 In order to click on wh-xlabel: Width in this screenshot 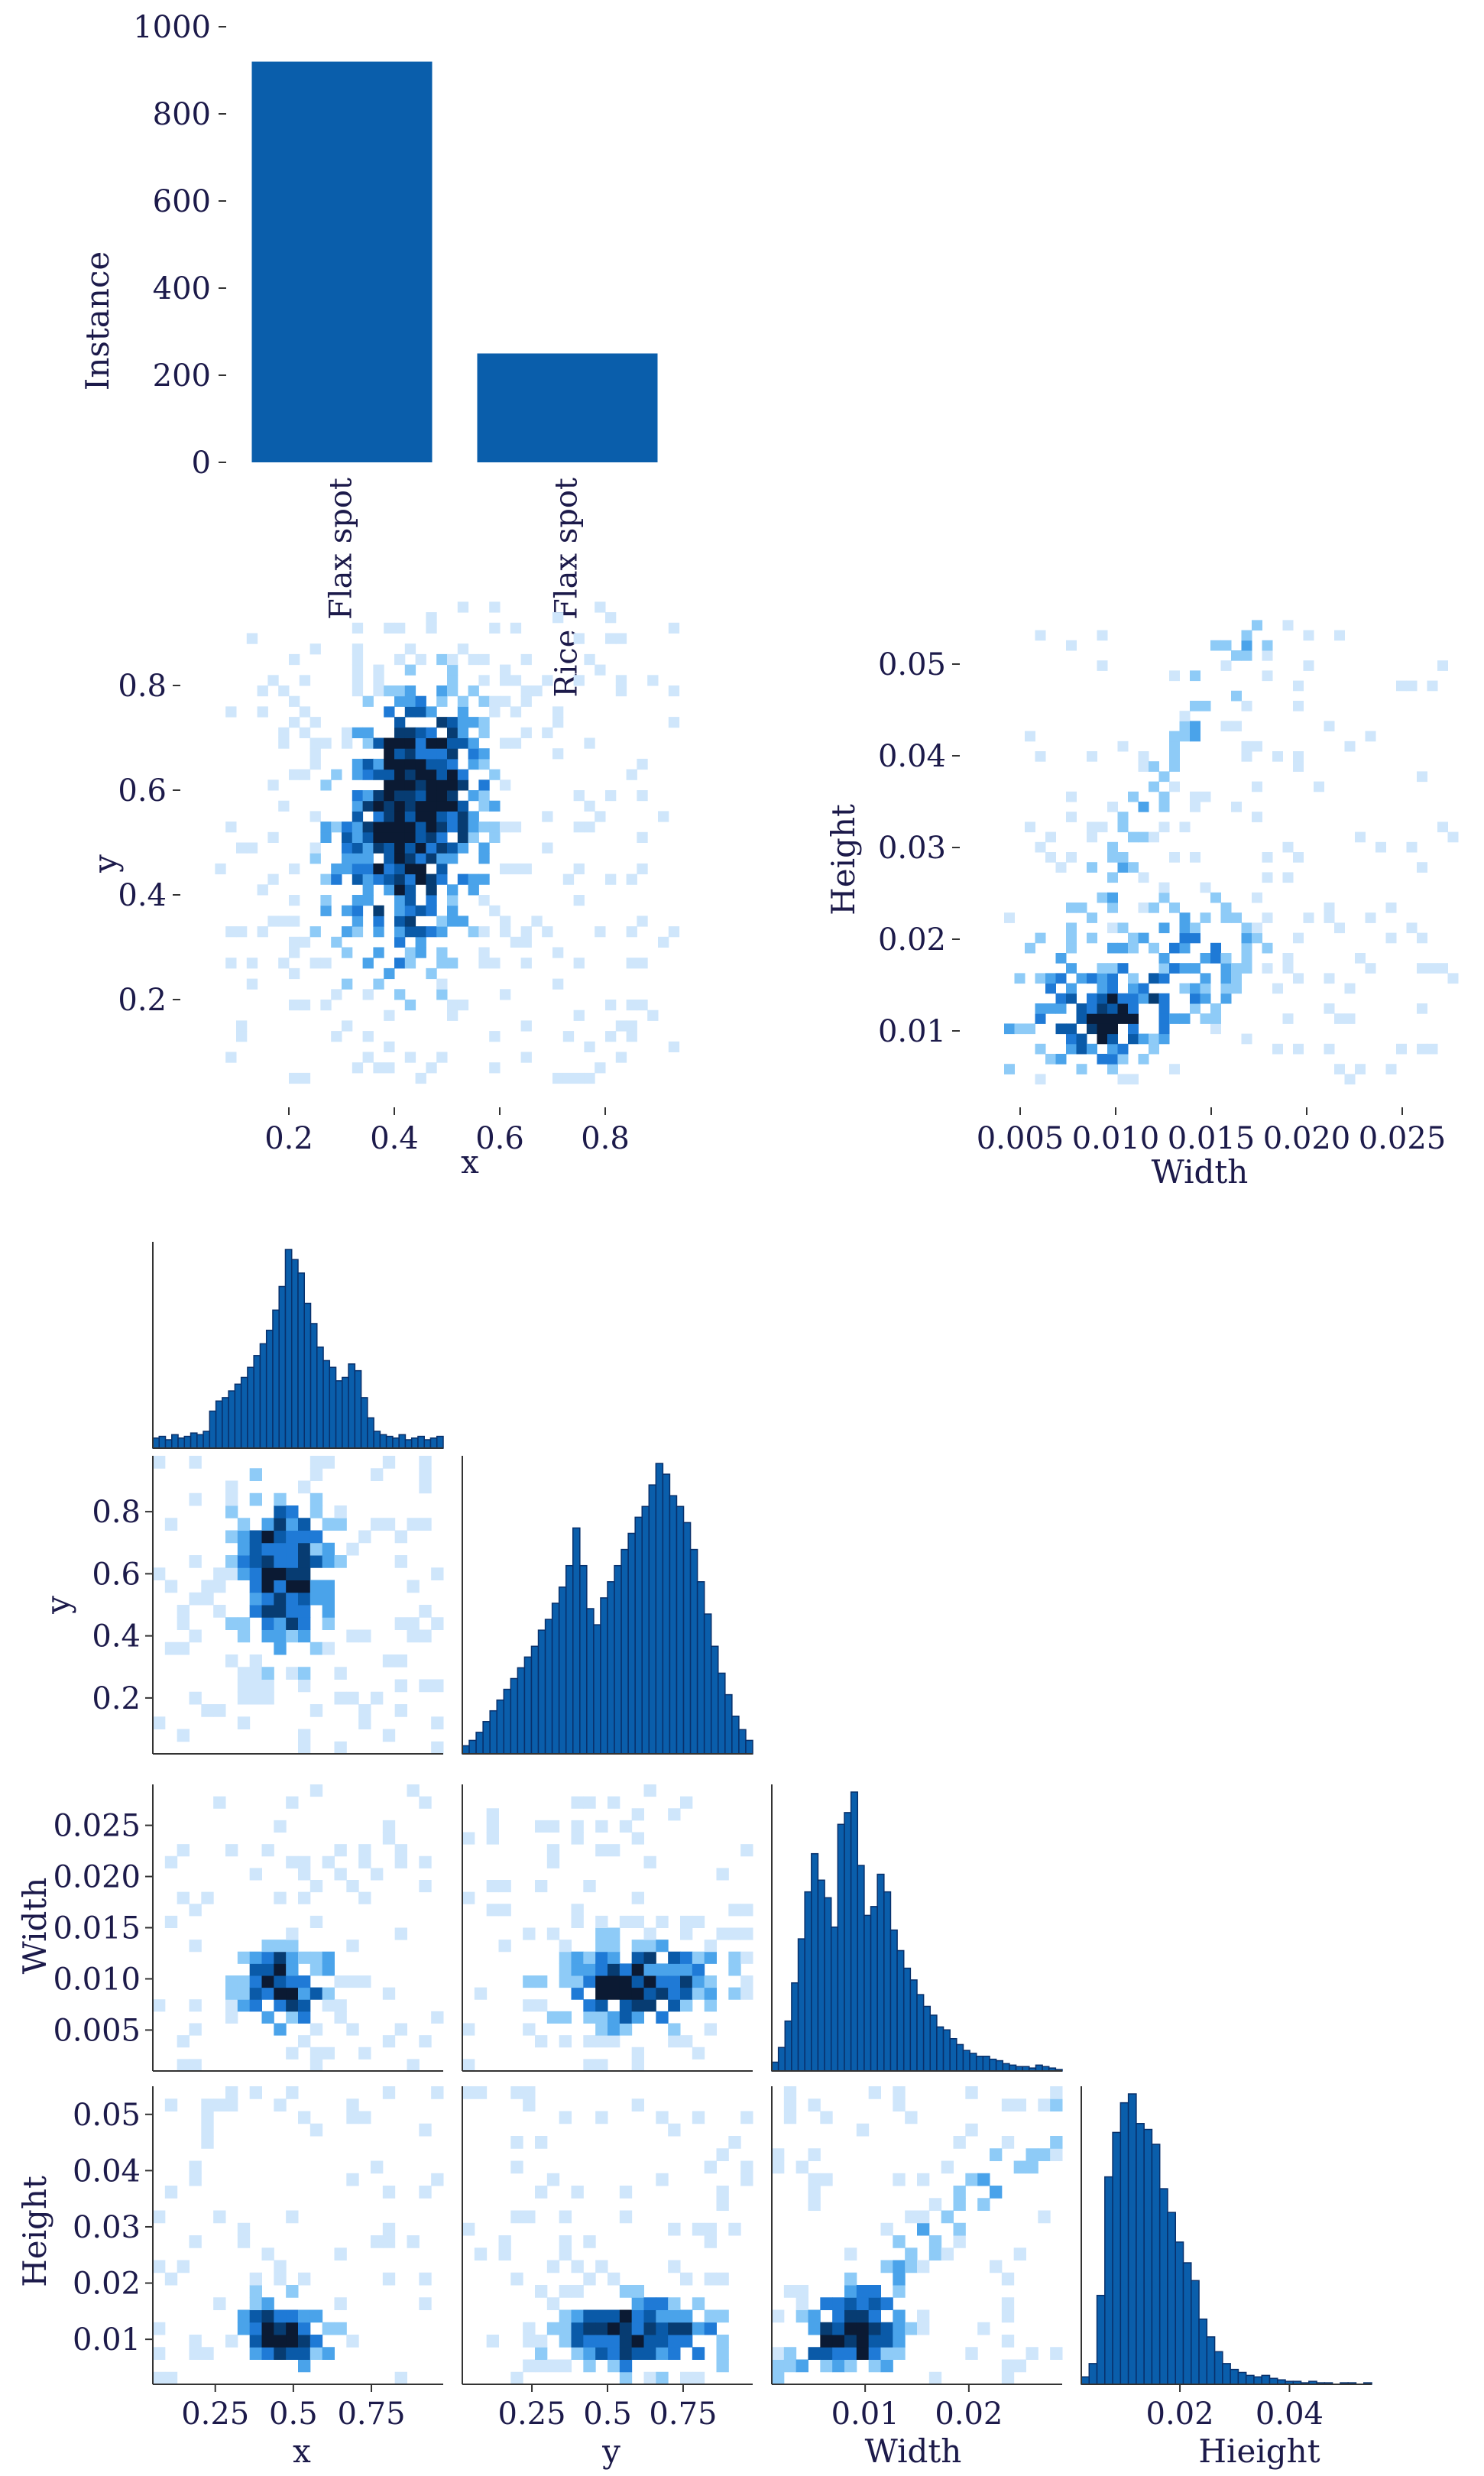, I will do `click(1200, 1172)`.